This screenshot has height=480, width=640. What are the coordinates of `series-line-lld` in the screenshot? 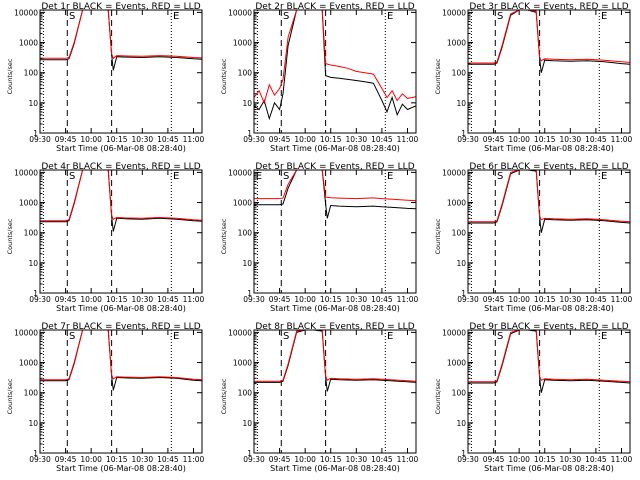 It's located at (121, 355).